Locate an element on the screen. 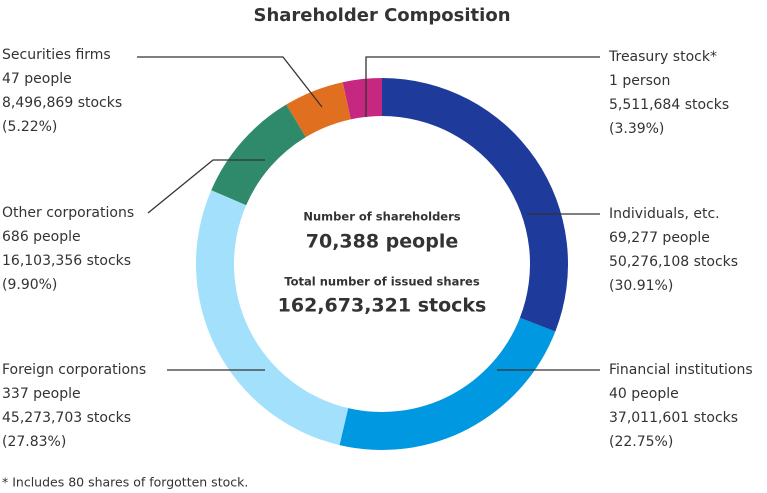  legend-label: Foreign corporations is located at coordinates (74, 370).